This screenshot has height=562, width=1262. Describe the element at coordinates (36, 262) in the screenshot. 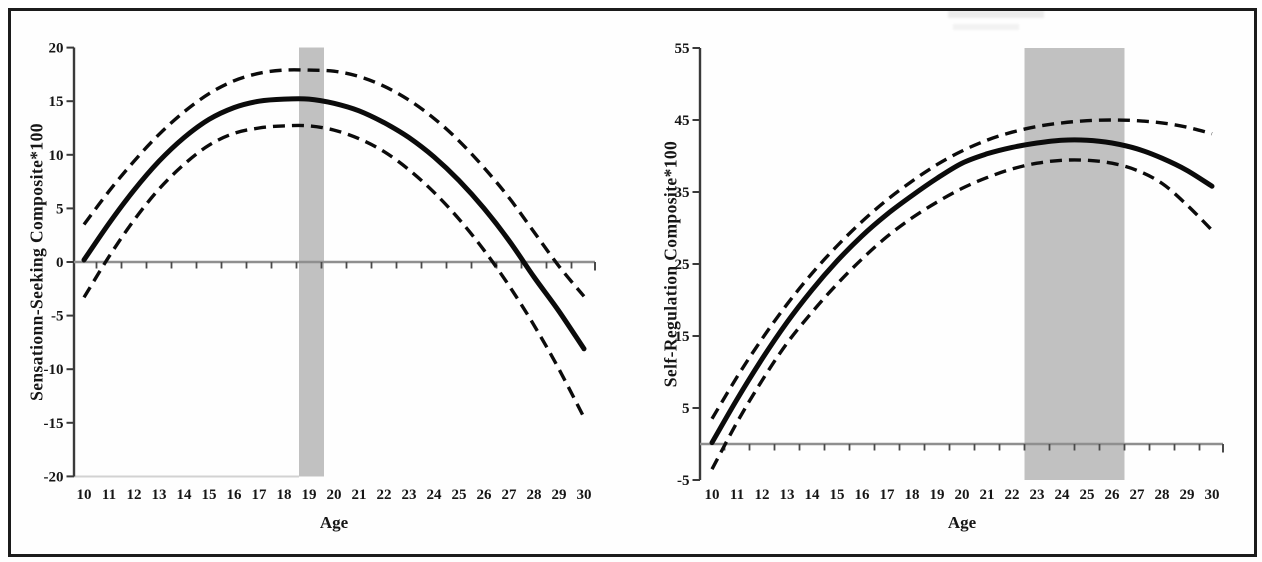

I see `left-y-axis-title: Sensationn-Seeking Composite*100` at that location.